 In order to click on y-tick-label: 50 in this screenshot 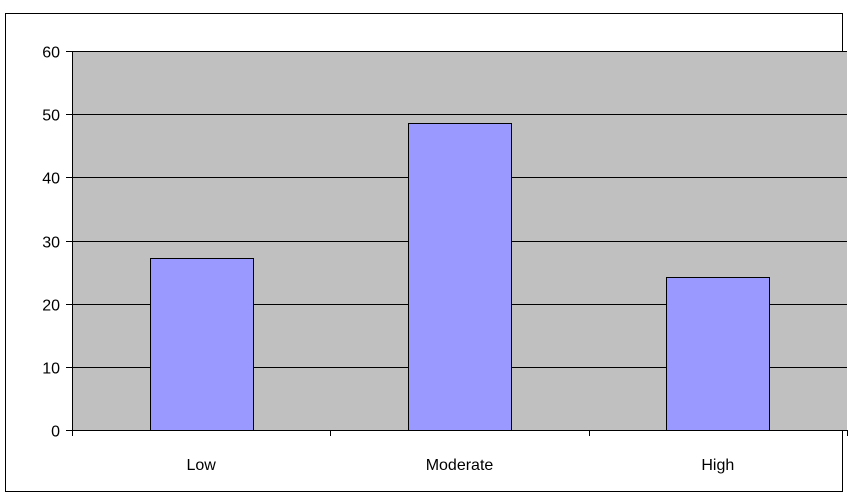, I will do `click(51, 116)`.